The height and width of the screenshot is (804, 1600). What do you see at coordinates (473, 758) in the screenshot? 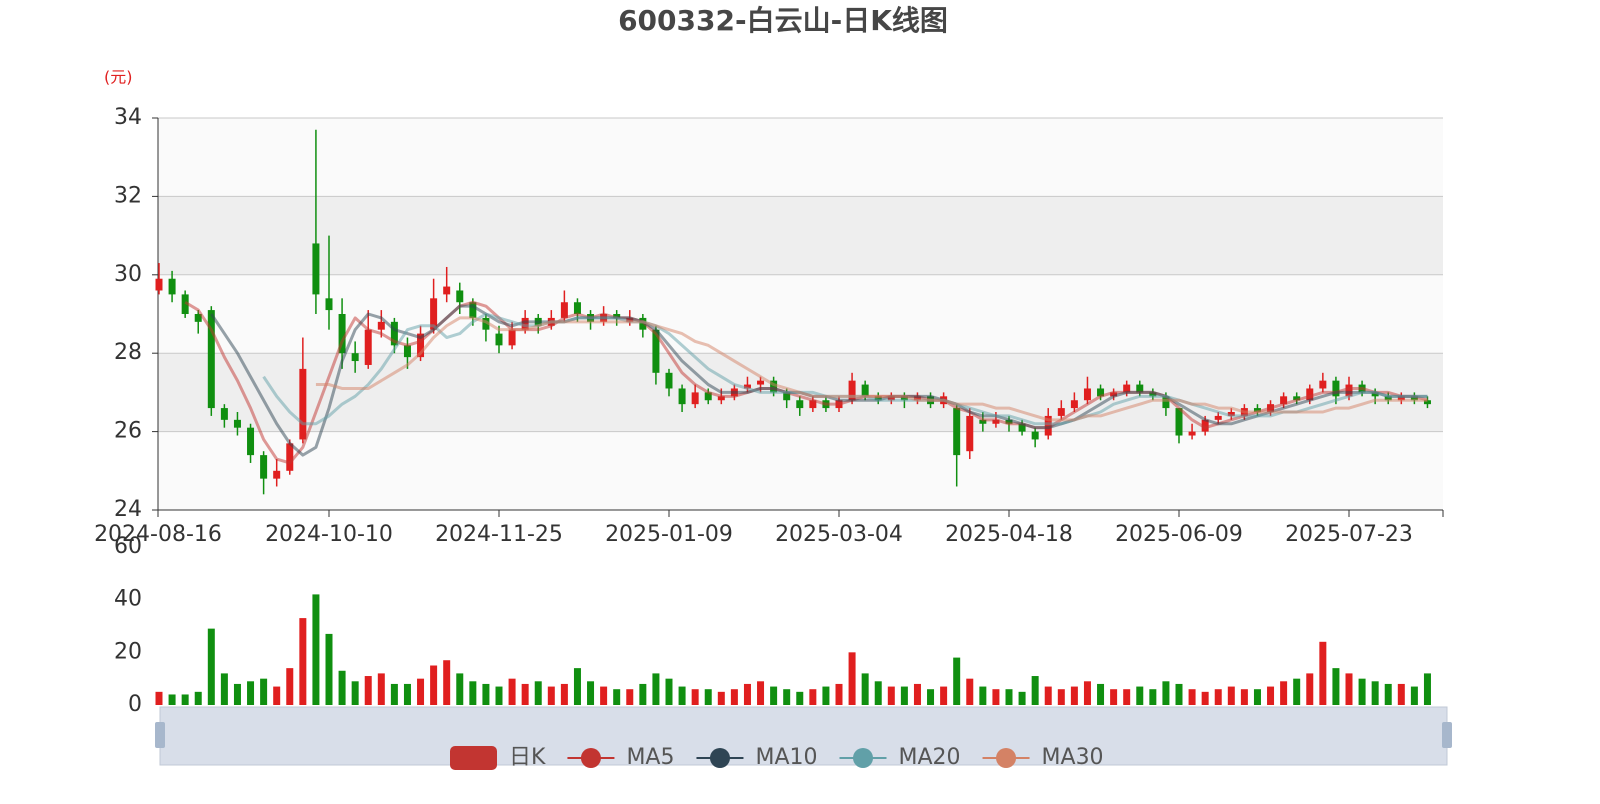
I see `legend-icon` at bounding box center [473, 758].